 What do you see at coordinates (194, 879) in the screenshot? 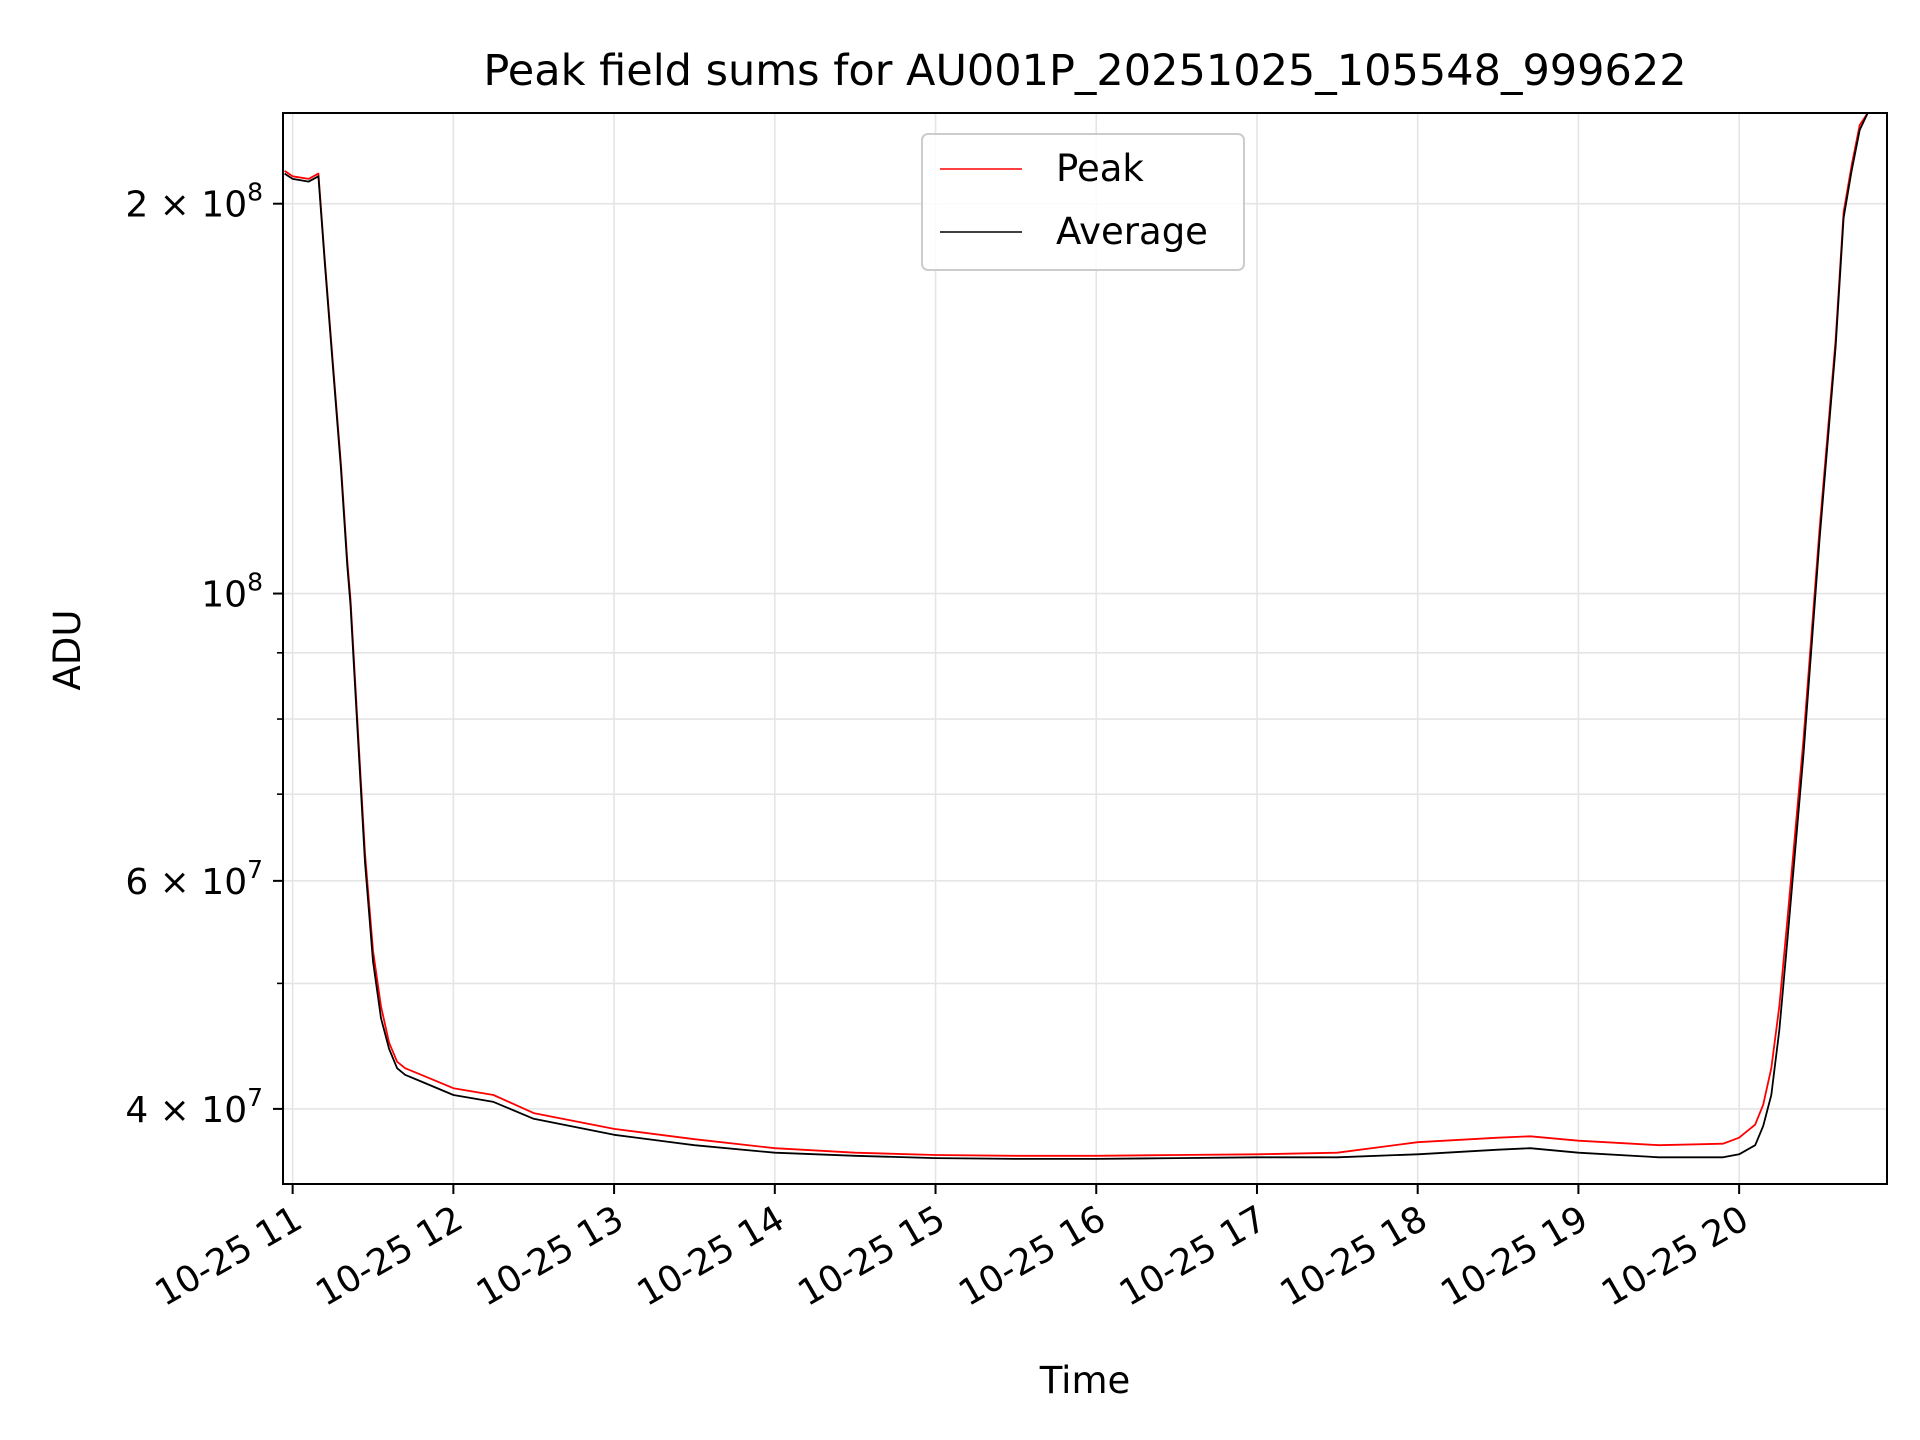
I see `y-tick-label: 6 × 107` at bounding box center [194, 879].